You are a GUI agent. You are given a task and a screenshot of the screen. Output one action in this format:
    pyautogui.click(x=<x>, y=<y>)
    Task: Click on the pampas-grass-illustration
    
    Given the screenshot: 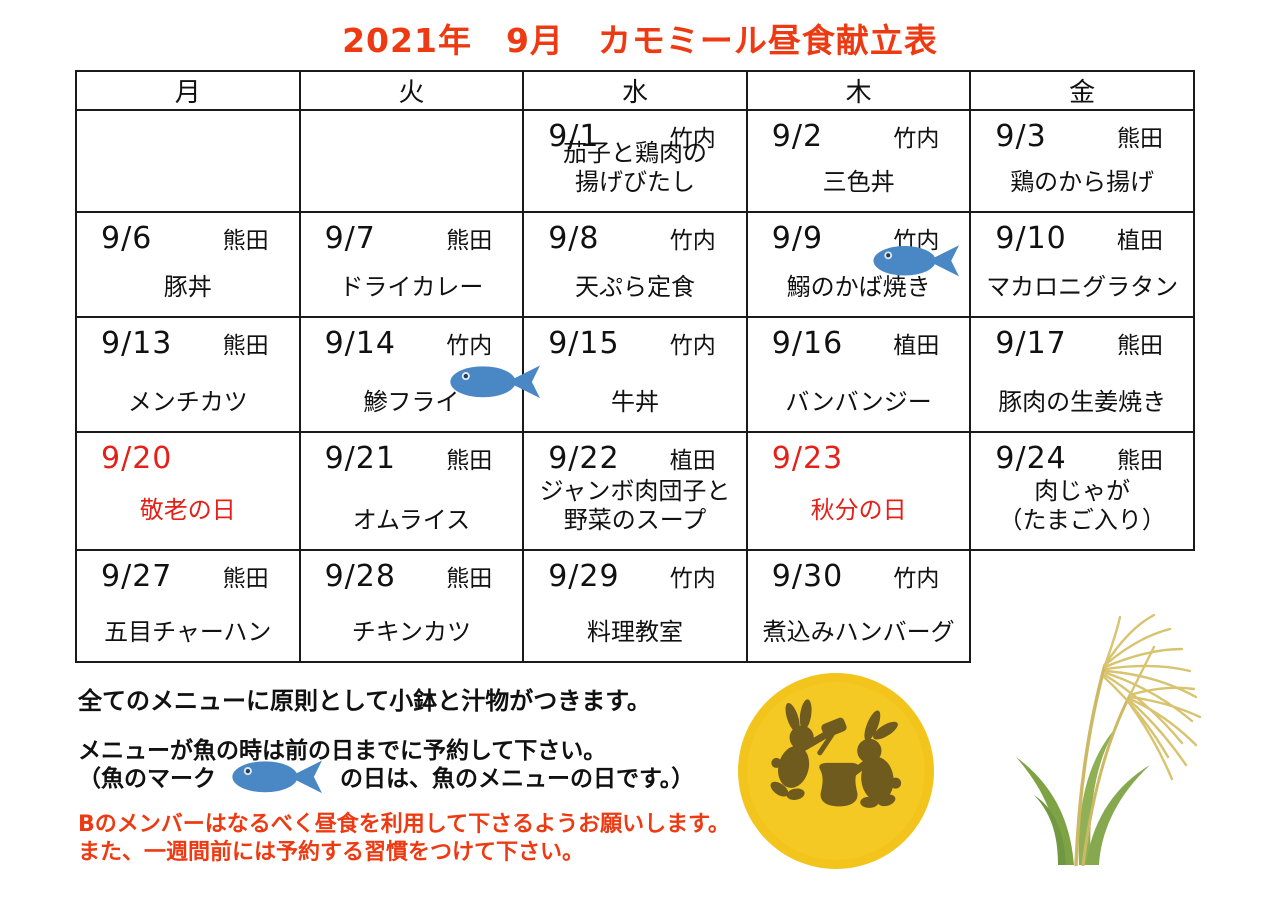 What is the action you would take?
    pyautogui.click(x=1082, y=736)
    